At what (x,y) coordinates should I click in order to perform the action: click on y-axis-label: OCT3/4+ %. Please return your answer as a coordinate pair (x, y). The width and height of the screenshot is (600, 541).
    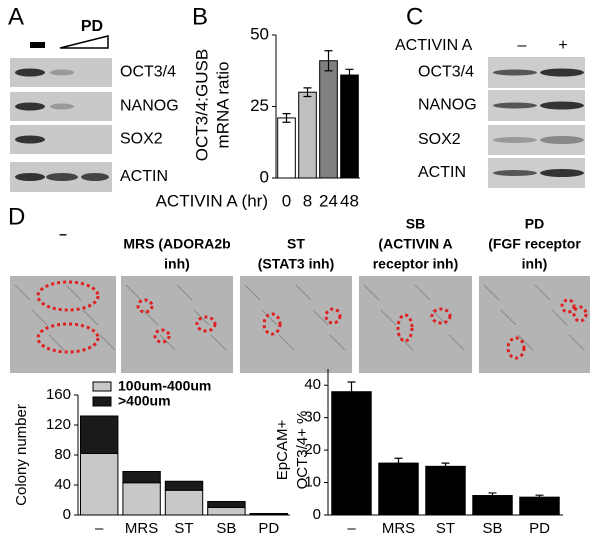
    Looking at the image, I should click on (302, 450).